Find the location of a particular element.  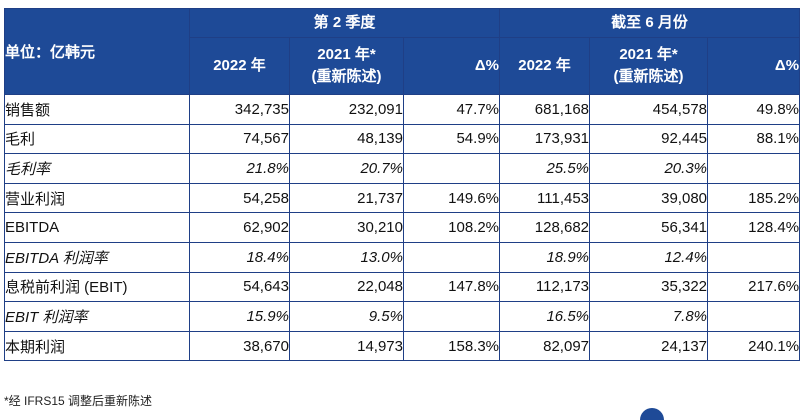

cell-h1-delta: 185.2% is located at coordinates (754, 198).